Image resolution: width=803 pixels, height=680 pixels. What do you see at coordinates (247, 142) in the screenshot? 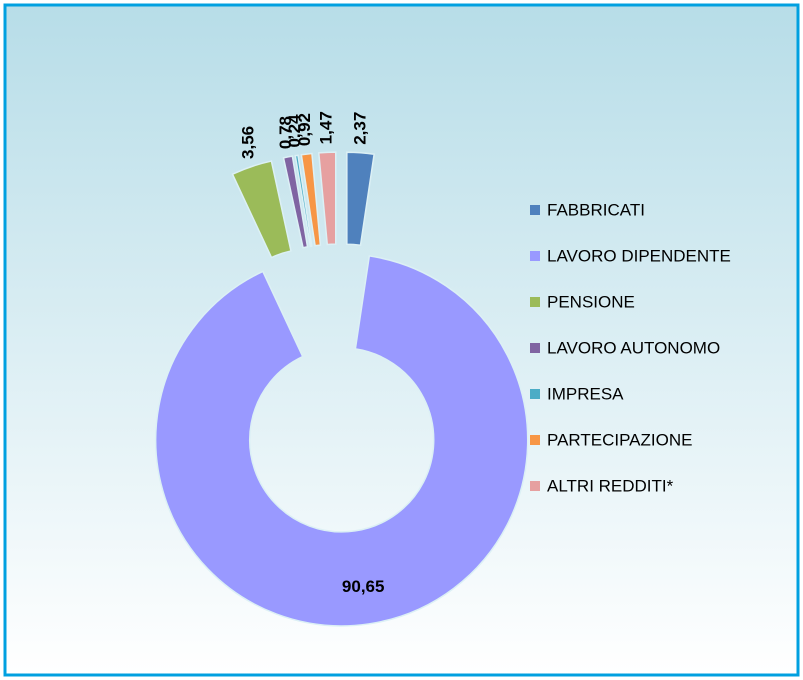
I see `data-label: 3,56` at bounding box center [247, 142].